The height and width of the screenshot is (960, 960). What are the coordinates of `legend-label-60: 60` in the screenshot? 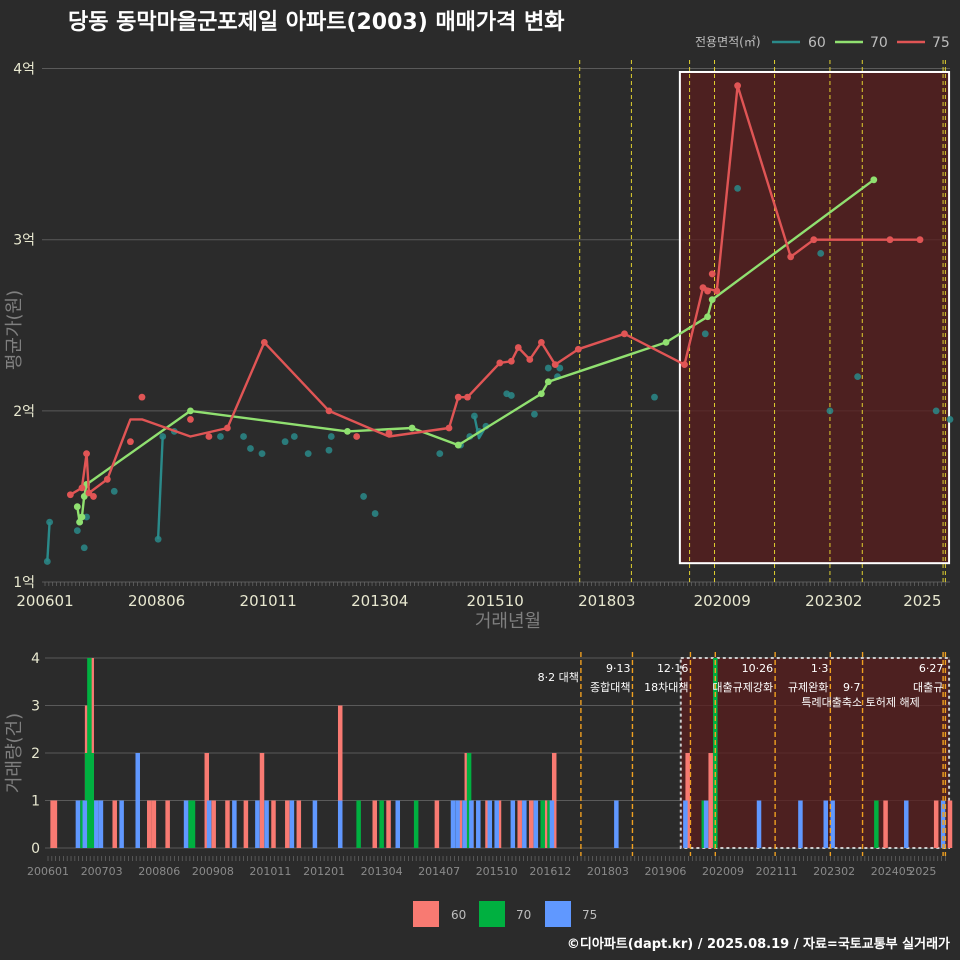 It's located at (817, 43).